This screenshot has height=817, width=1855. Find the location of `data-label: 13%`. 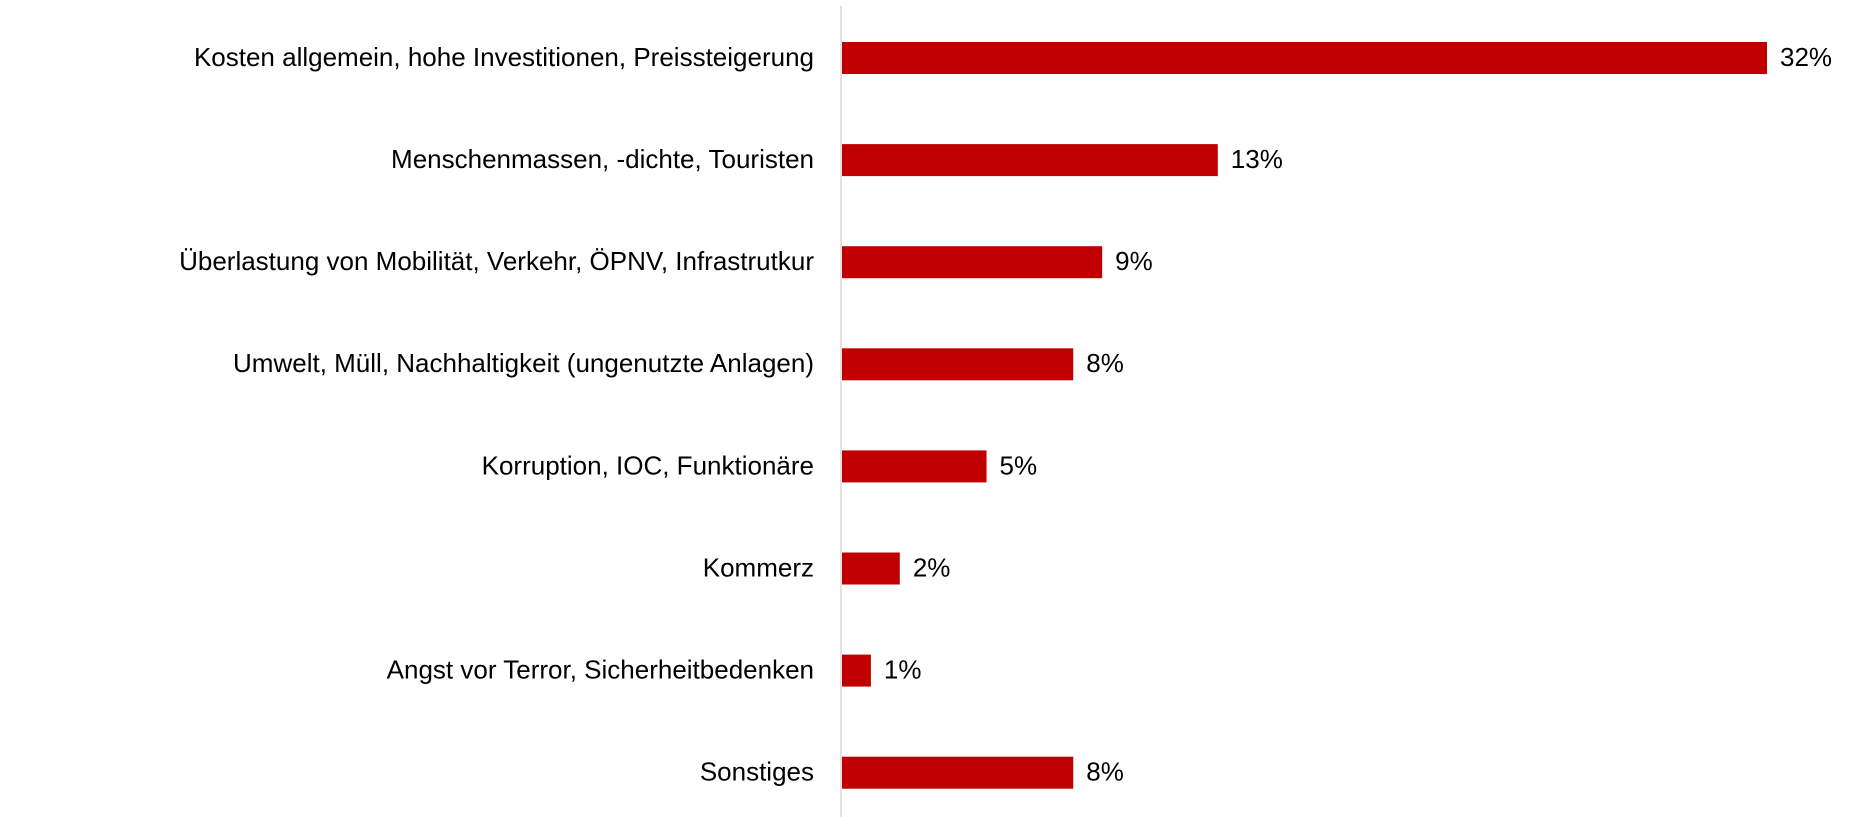

data-label: 13% is located at coordinates (1257, 159).